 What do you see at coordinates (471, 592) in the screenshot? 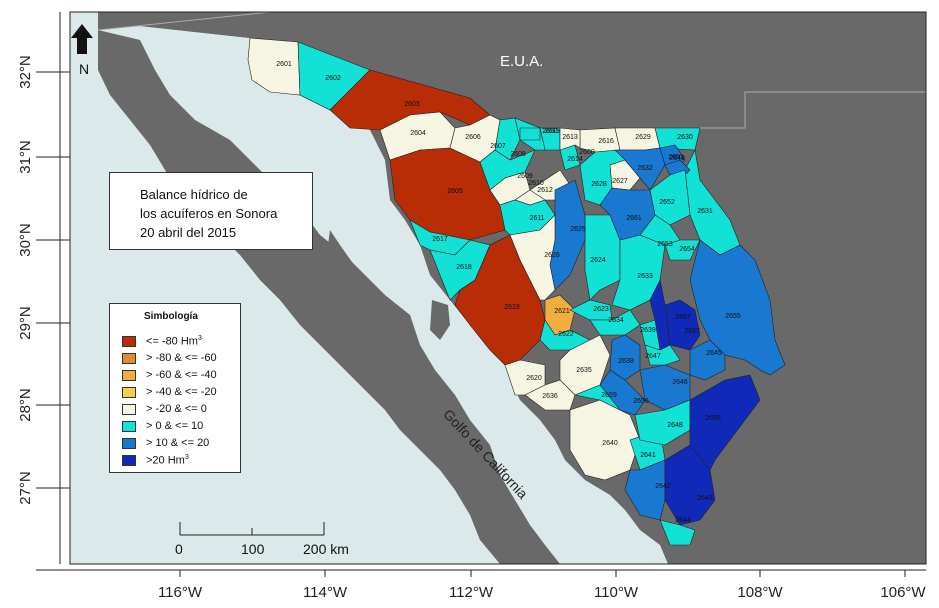
I see `lon-label-112: 112°W` at bounding box center [471, 592].